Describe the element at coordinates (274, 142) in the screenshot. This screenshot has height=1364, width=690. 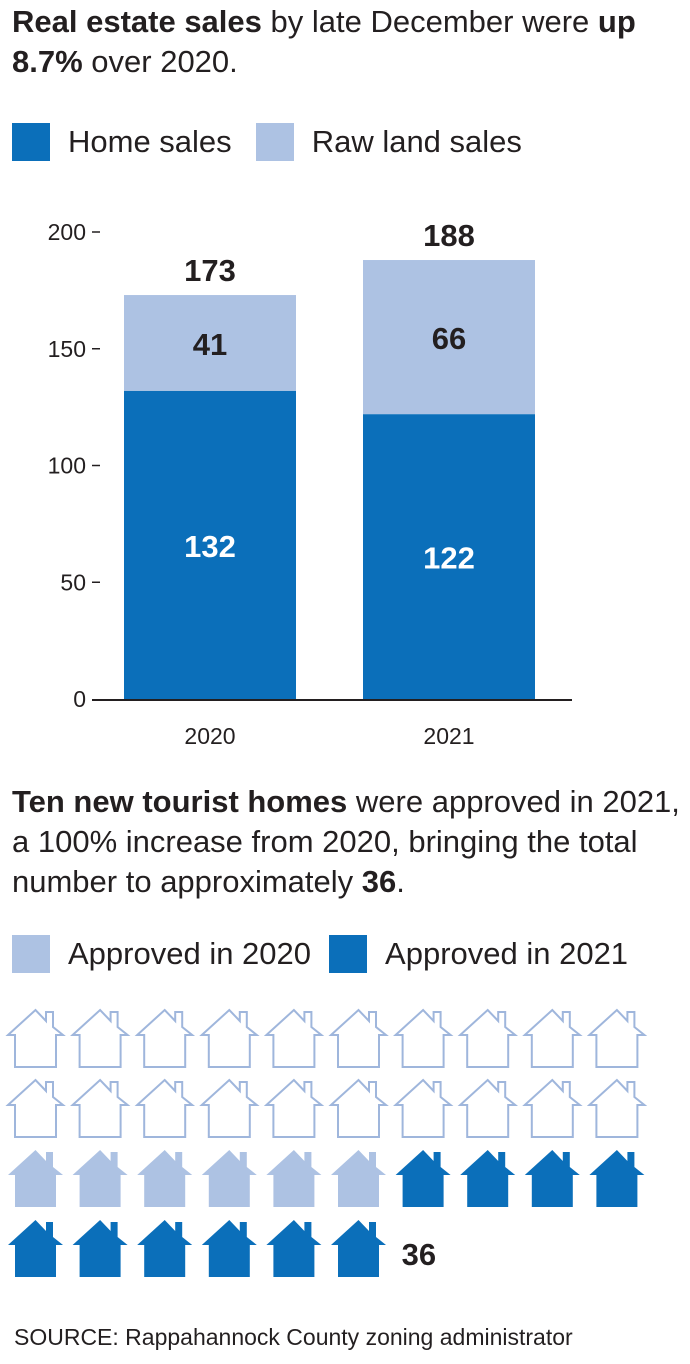
I see `swatch-land` at that location.